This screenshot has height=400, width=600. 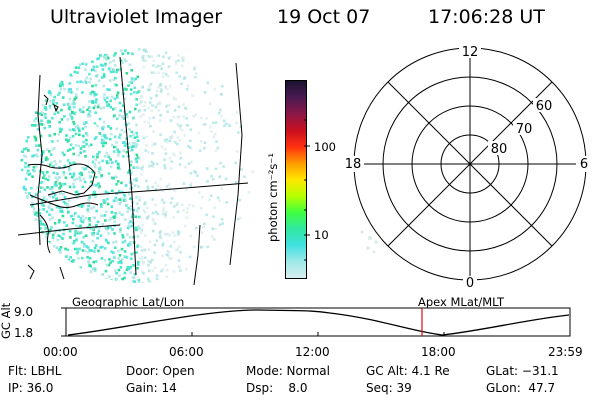 What do you see at coordinates (524, 129) in the screenshot?
I see `mlat-label-70: 70` at bounding box center [524, 129].